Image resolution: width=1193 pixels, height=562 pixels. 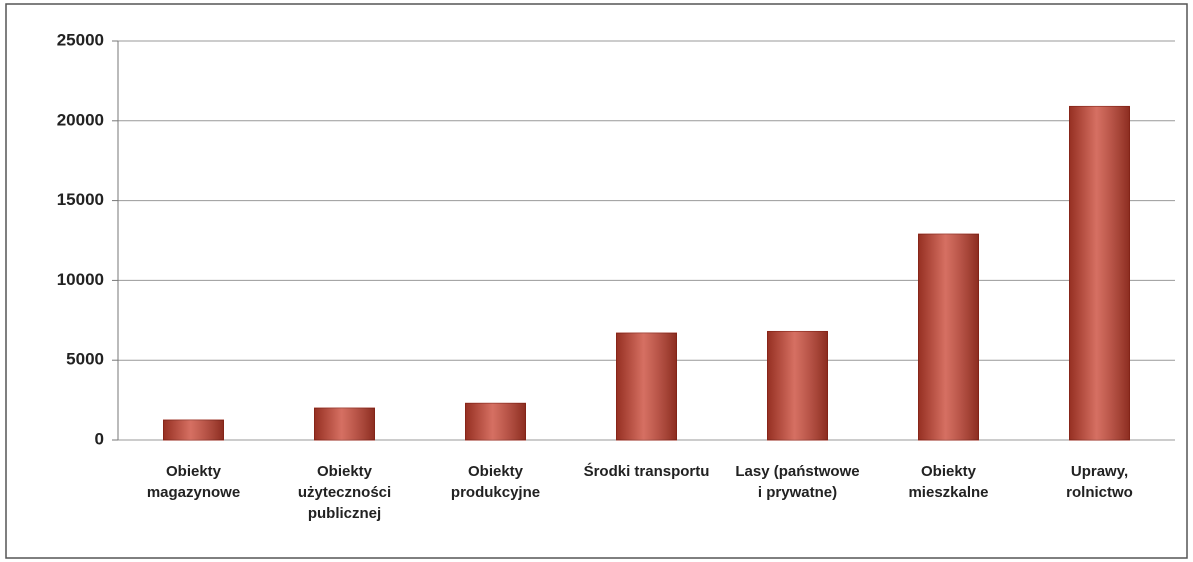 I want to click on y-tick-label: 0, so click(x=99, y=438).